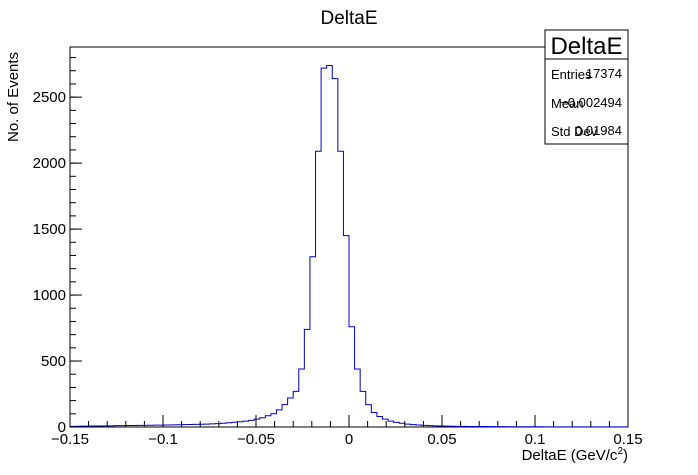 Image resolution: width=698 pixels, height=475 pixels. What do you see at coordinates (13, 97) in the screenshot?
I see `y-axis-title: No. of Events` at bounding box center [13, 97].